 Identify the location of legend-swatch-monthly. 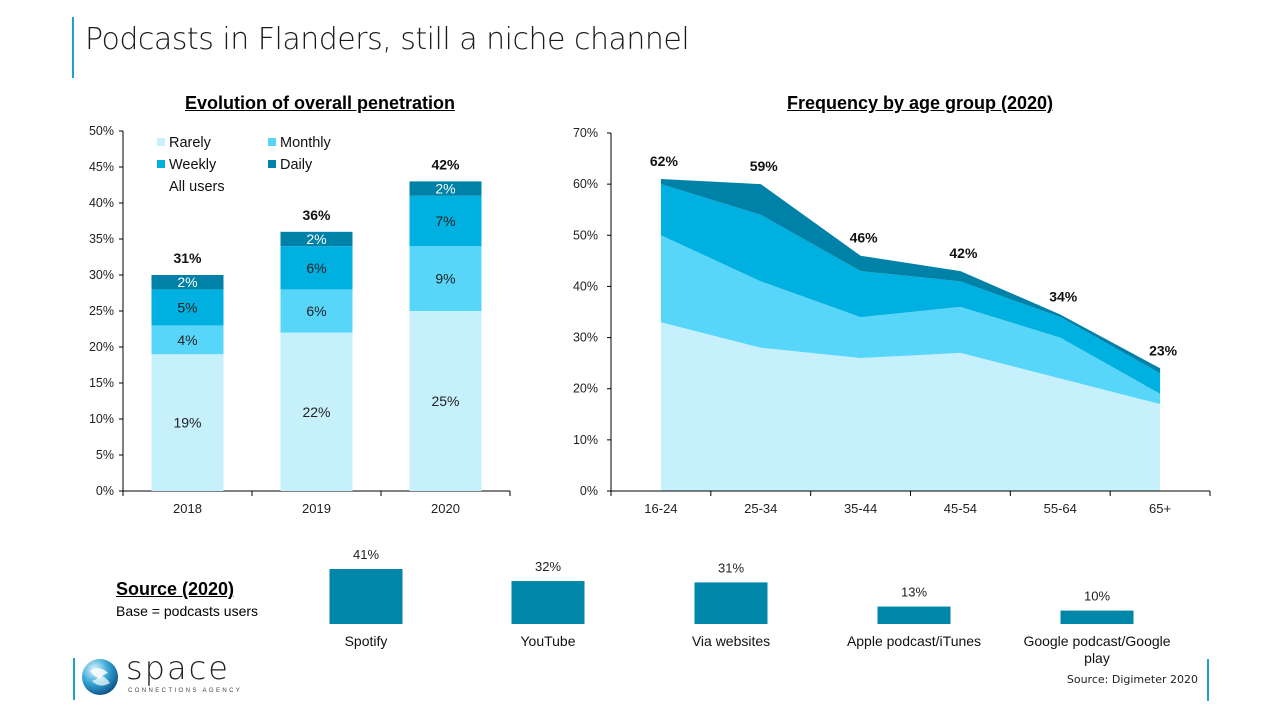
(272, 142).